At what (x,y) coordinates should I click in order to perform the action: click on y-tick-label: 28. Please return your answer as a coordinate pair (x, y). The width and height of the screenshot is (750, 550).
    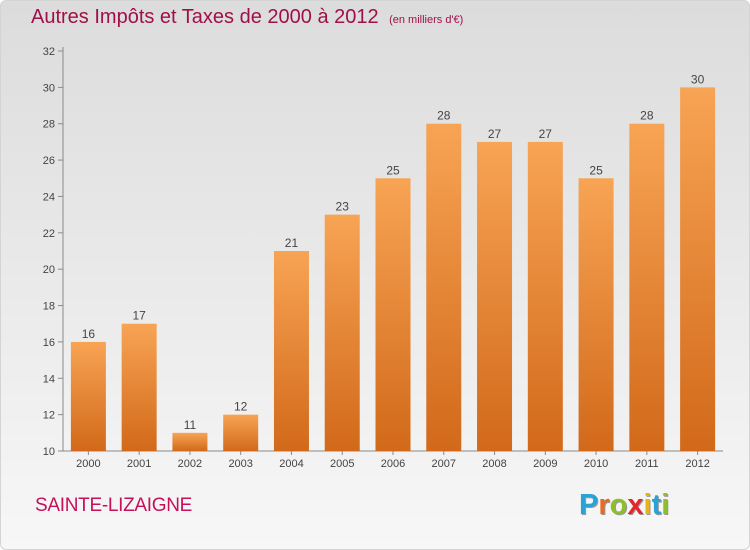
    Looking at the image, I should click on (49, 125).